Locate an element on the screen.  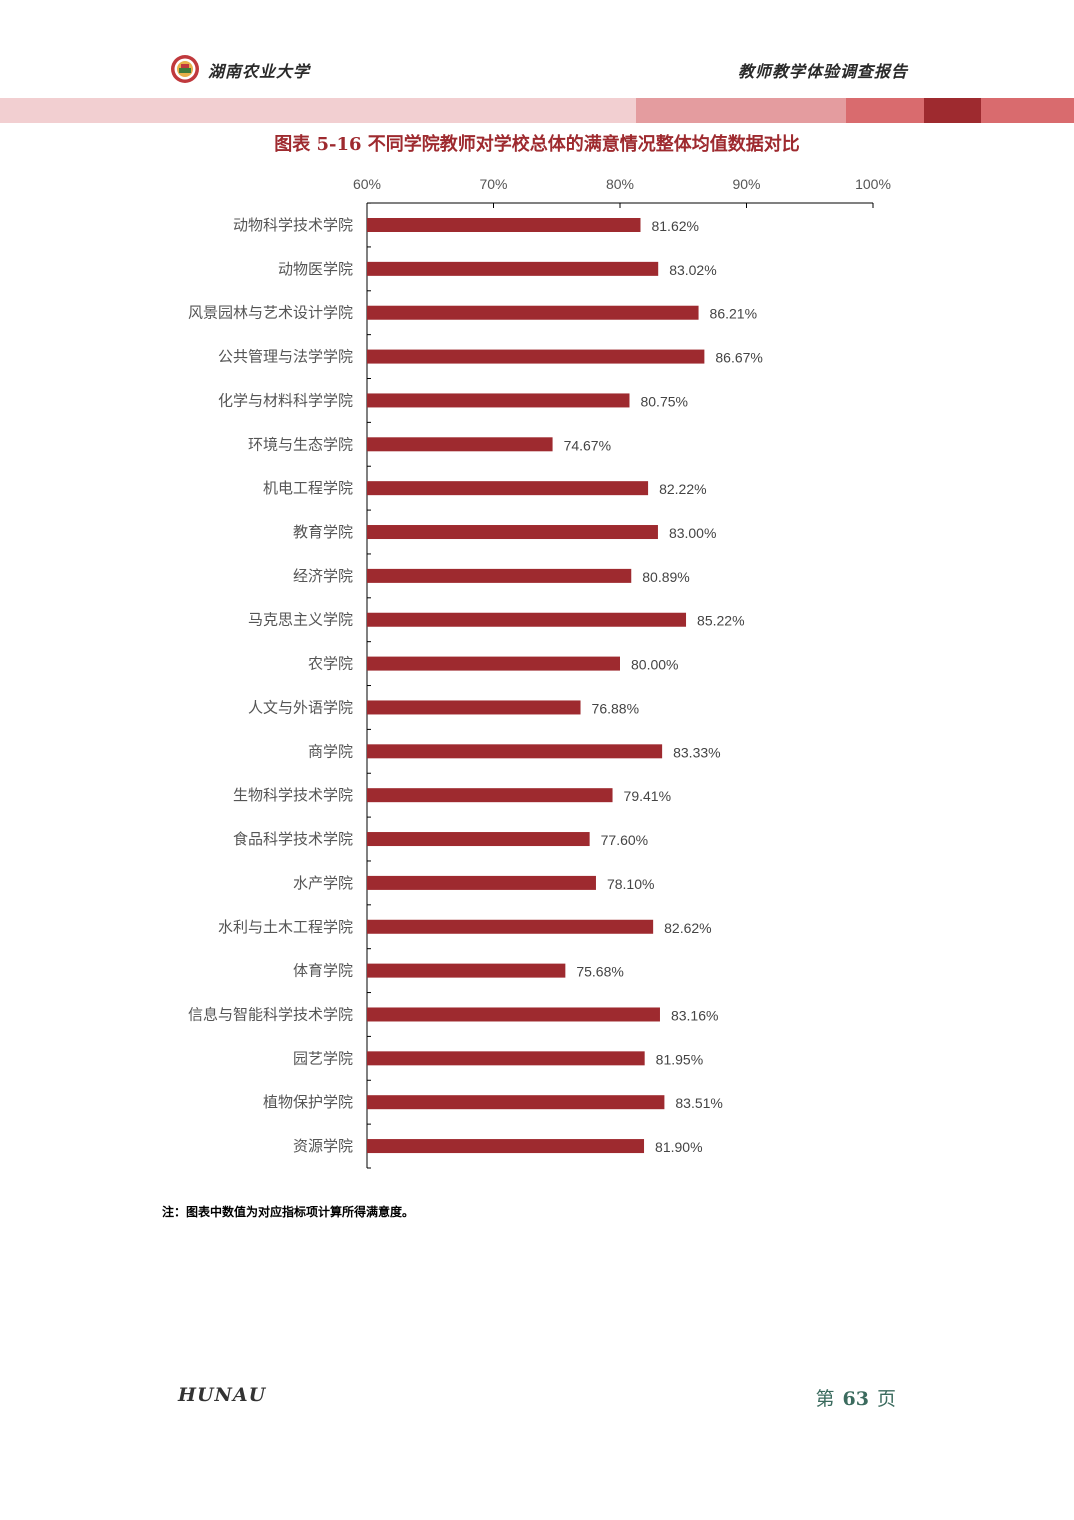
data-label: 83.16% is located at coordinates (694, 1015).